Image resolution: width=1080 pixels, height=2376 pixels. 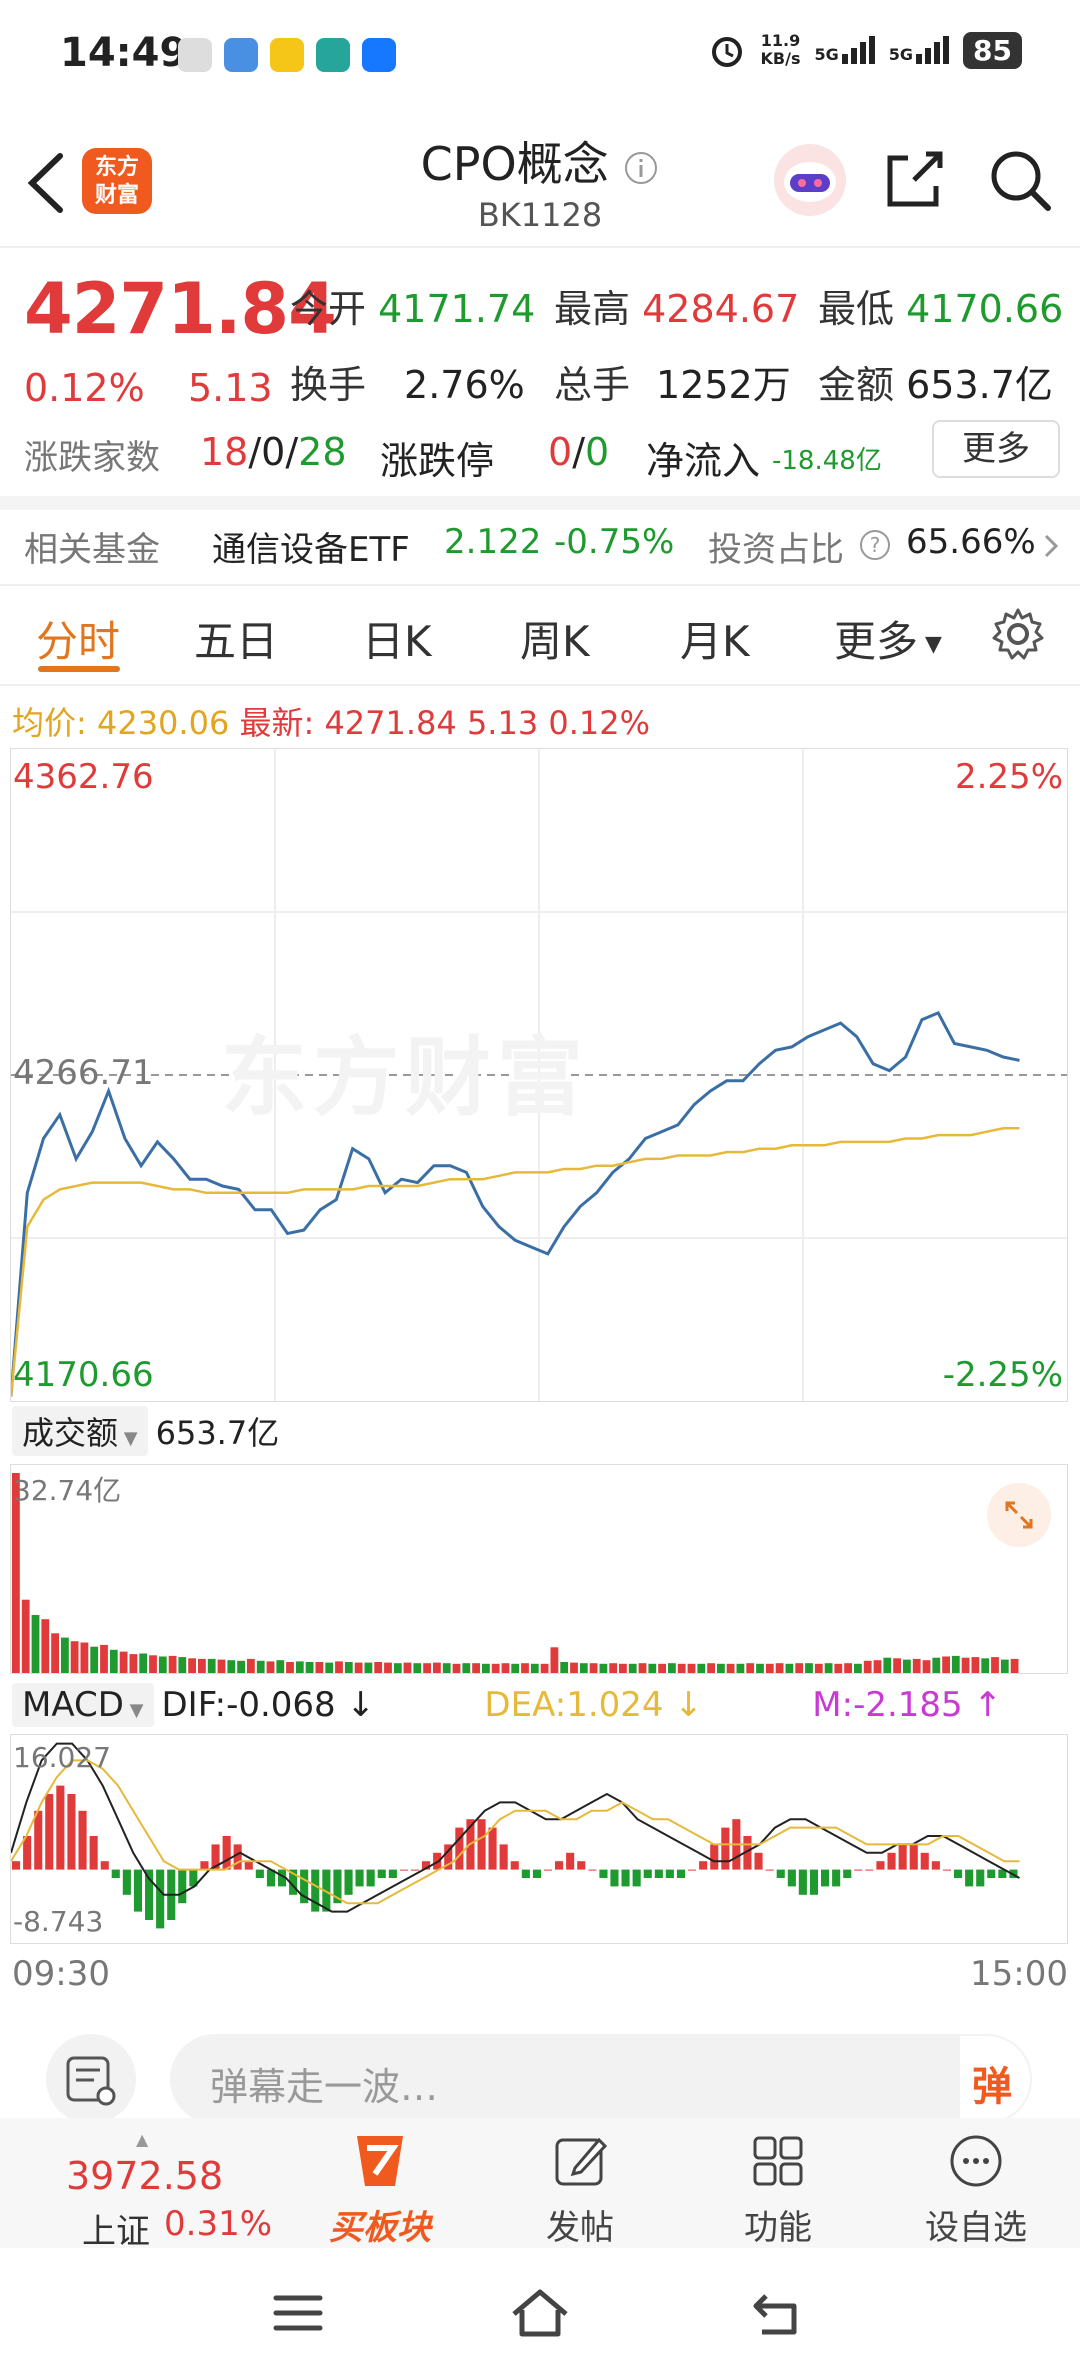 I want to click on volume-max-label: 32.74亿, so click(x=67, y=1490).